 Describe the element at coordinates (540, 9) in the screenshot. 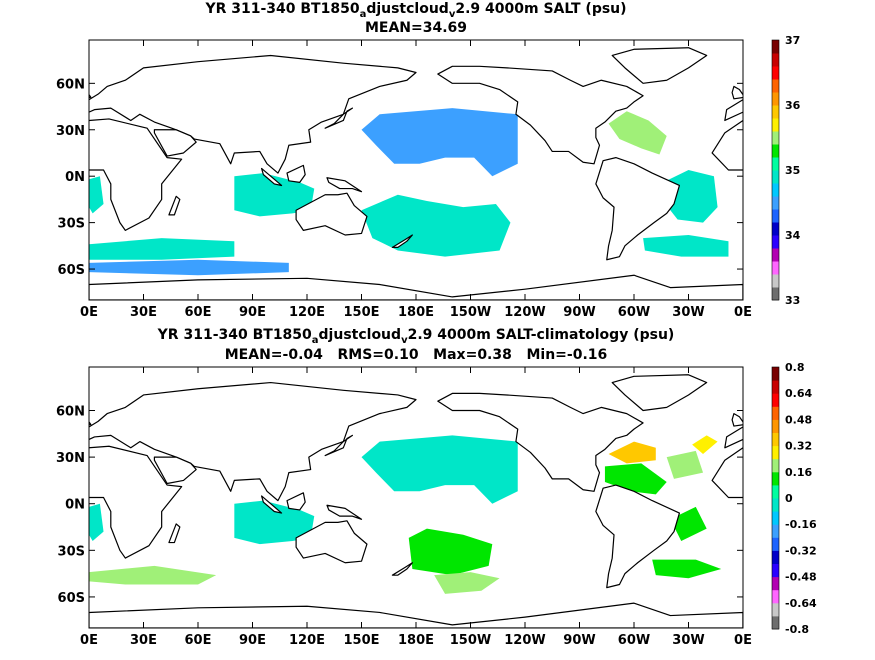

I see `title-part-title_suffix: 2.9 4000m SALT (psu)` at that location.